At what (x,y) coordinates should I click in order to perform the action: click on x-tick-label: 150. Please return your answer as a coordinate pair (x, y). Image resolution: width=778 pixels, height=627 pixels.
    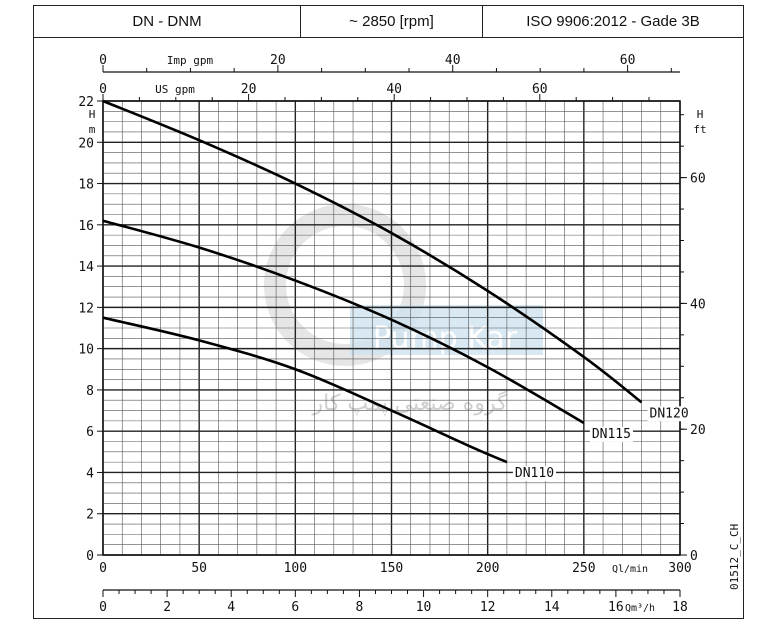
    Looking at the image, I should click on (391, 568).